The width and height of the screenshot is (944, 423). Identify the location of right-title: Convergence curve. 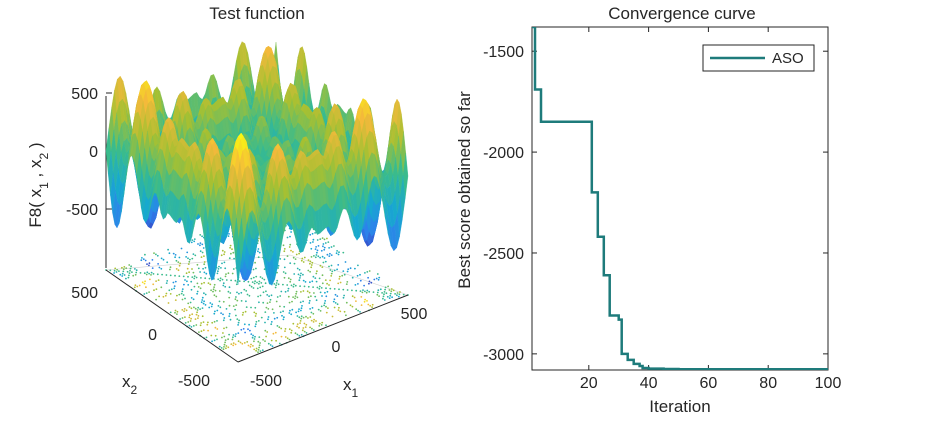
(681, 13).